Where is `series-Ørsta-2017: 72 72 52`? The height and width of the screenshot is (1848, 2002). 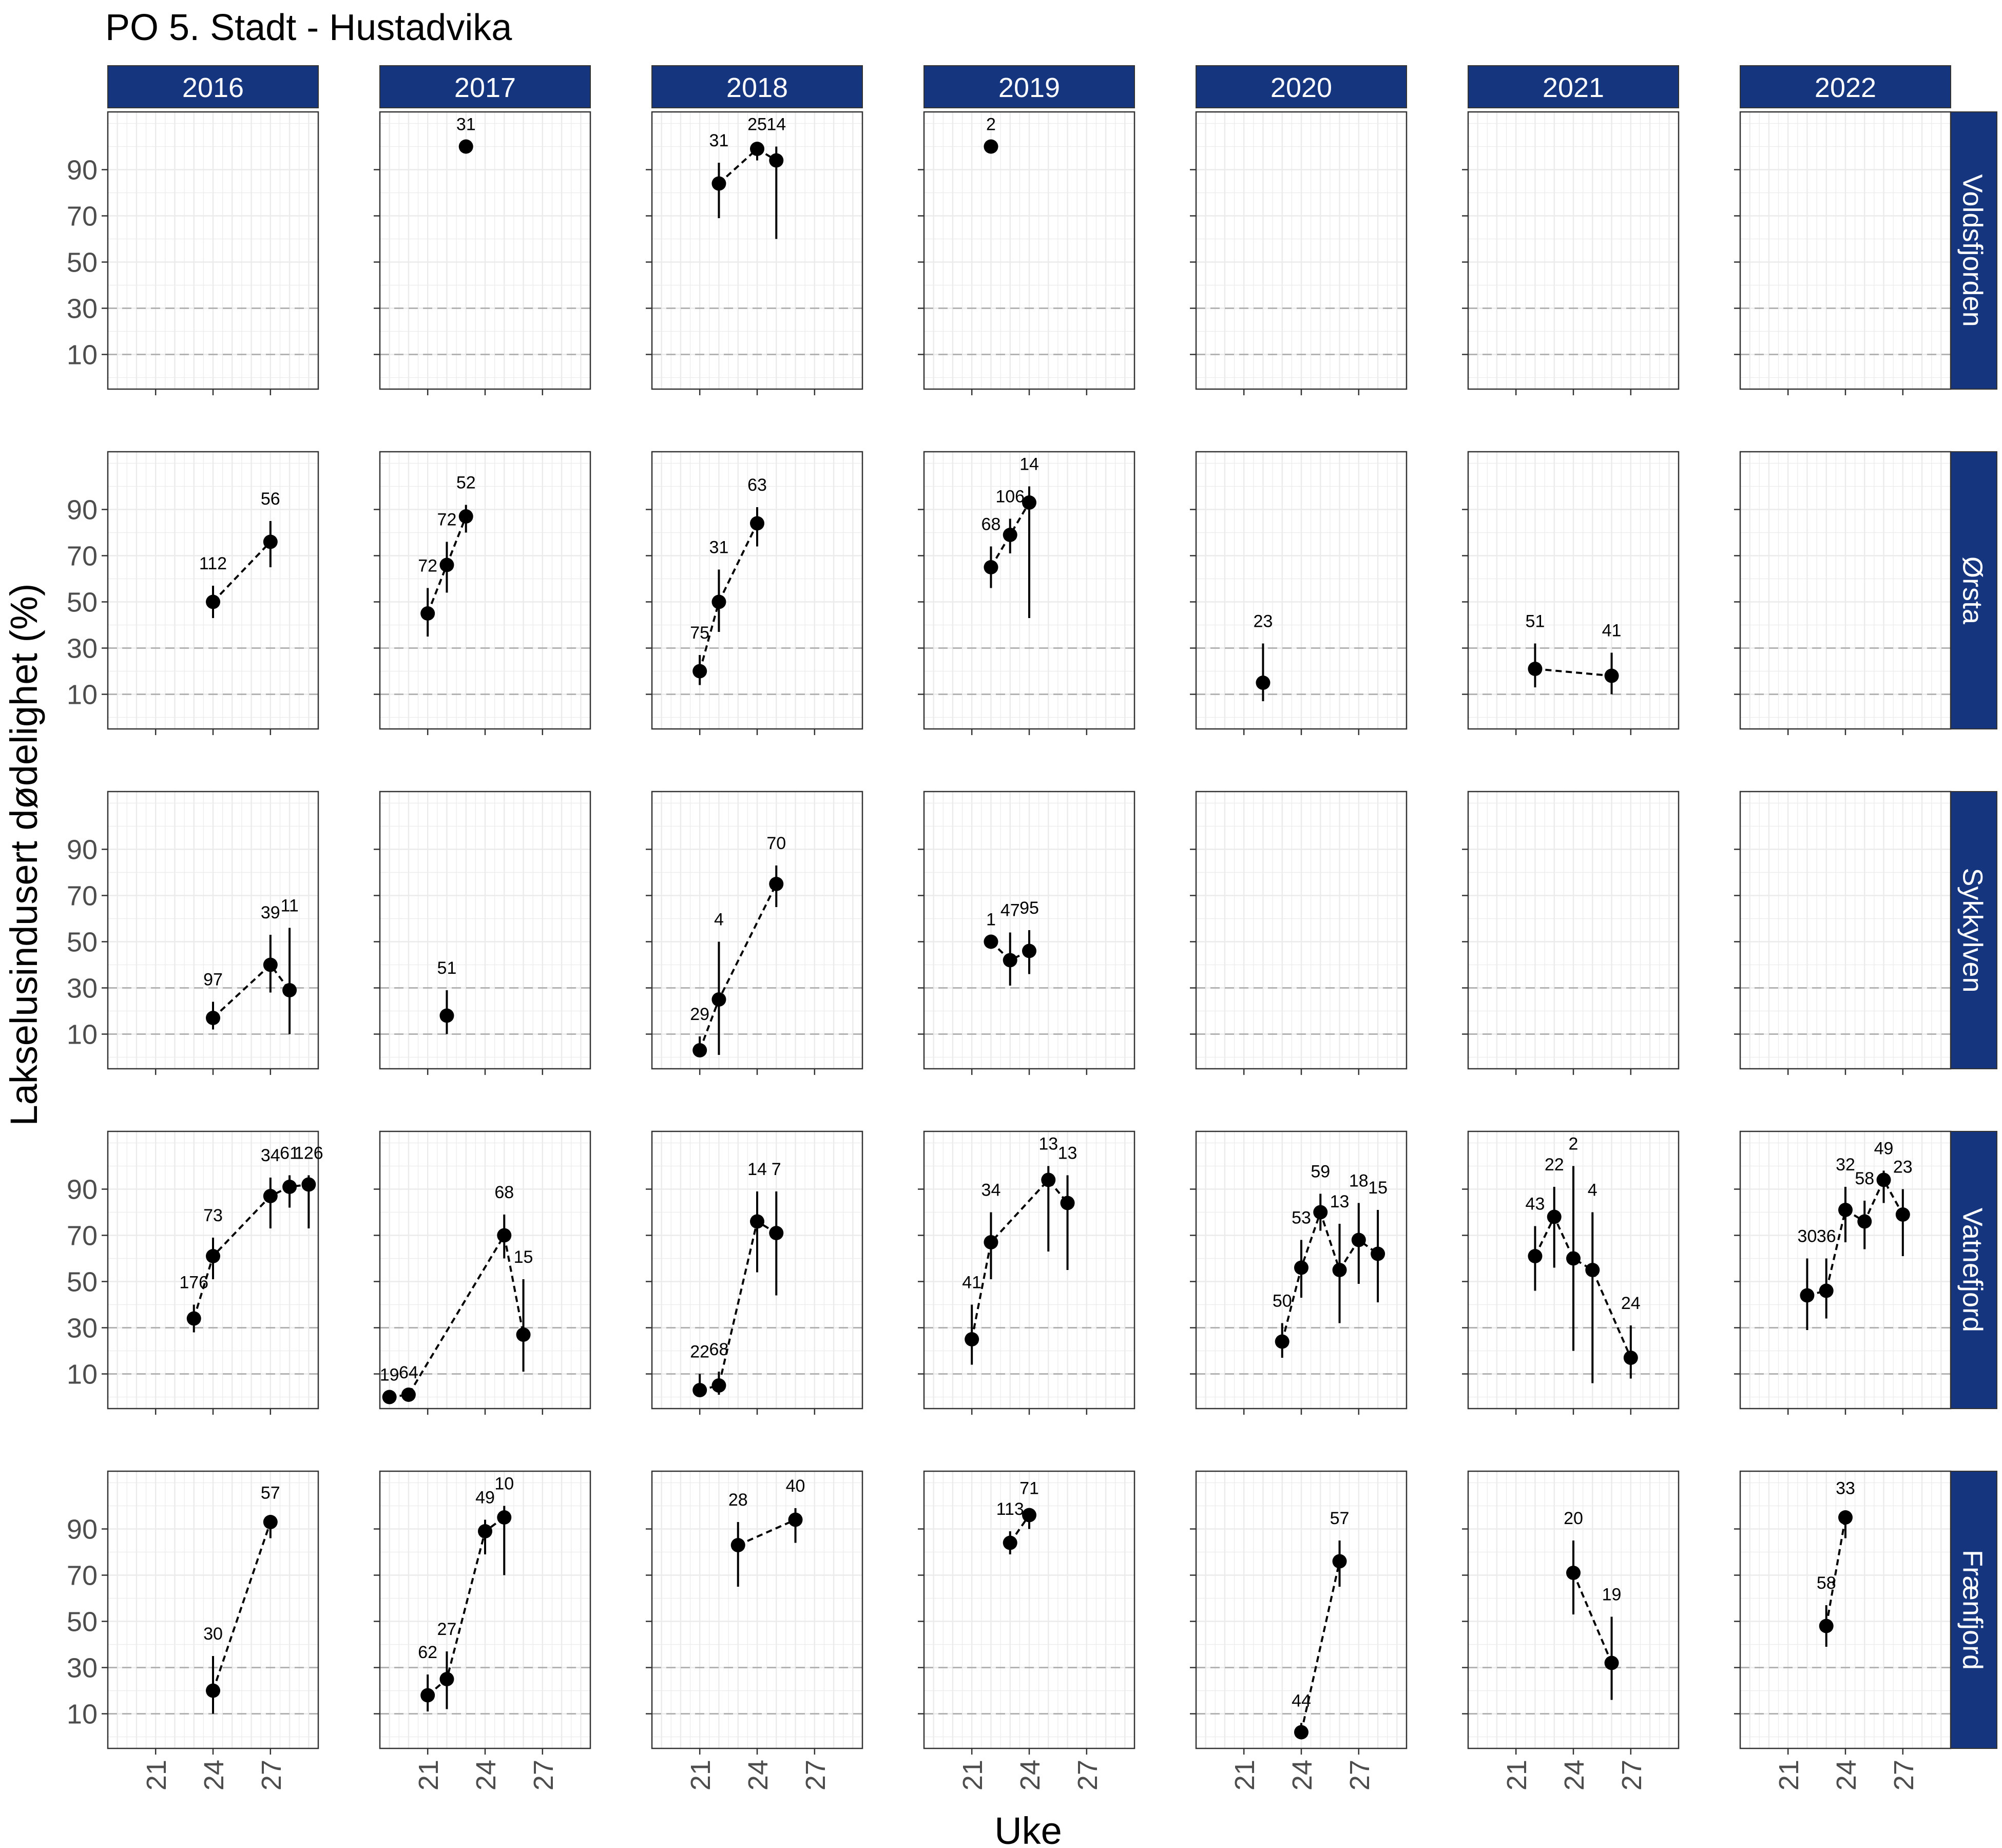 series-Ørsta-2017: 72 72 52 is located at coordinates (447, 555).